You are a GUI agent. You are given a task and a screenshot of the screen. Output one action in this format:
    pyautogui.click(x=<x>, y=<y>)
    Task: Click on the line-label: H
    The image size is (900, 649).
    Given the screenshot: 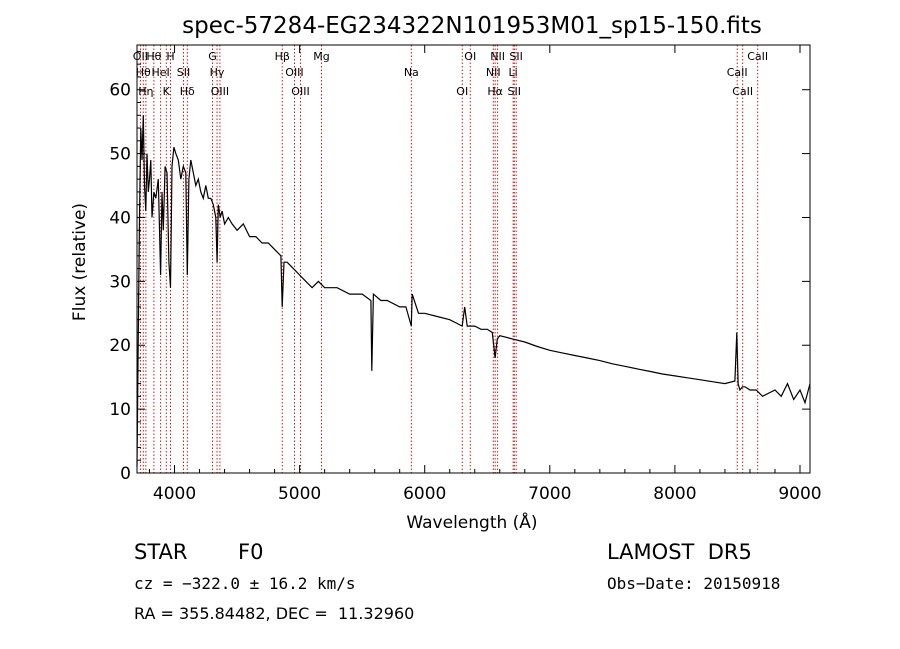 What is the action you would take?
    pyautogui.click(x=170, y=56)
    